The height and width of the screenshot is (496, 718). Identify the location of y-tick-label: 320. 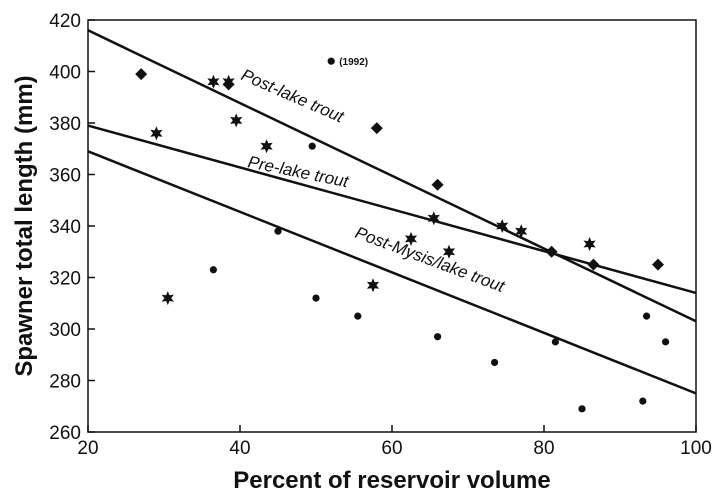
(65, 279).